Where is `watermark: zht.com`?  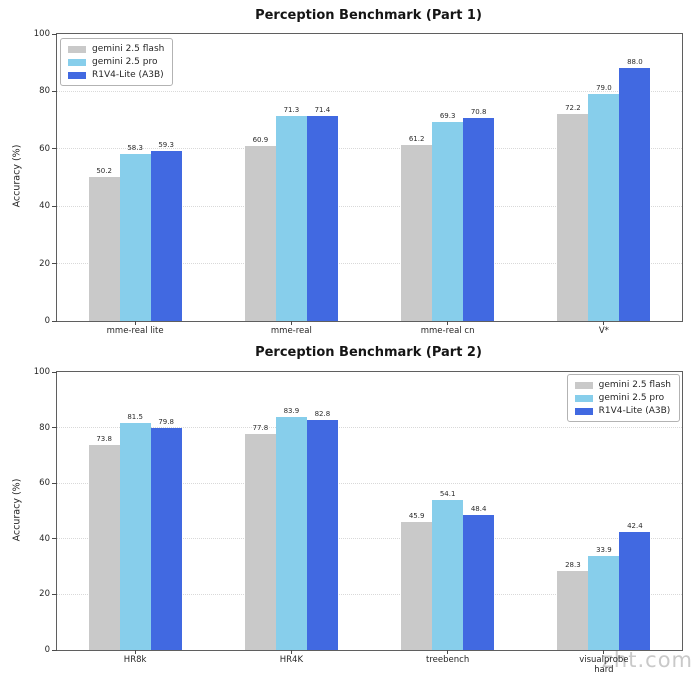
watermark: zht.com is located at coordinates (647, 660).